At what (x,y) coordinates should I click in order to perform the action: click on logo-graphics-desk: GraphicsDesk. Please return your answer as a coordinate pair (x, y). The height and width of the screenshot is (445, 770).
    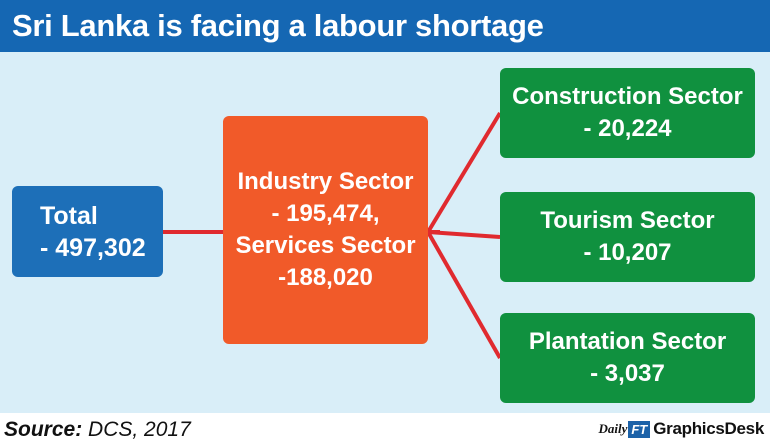
    Looking at the image, I should click on (708, 428).